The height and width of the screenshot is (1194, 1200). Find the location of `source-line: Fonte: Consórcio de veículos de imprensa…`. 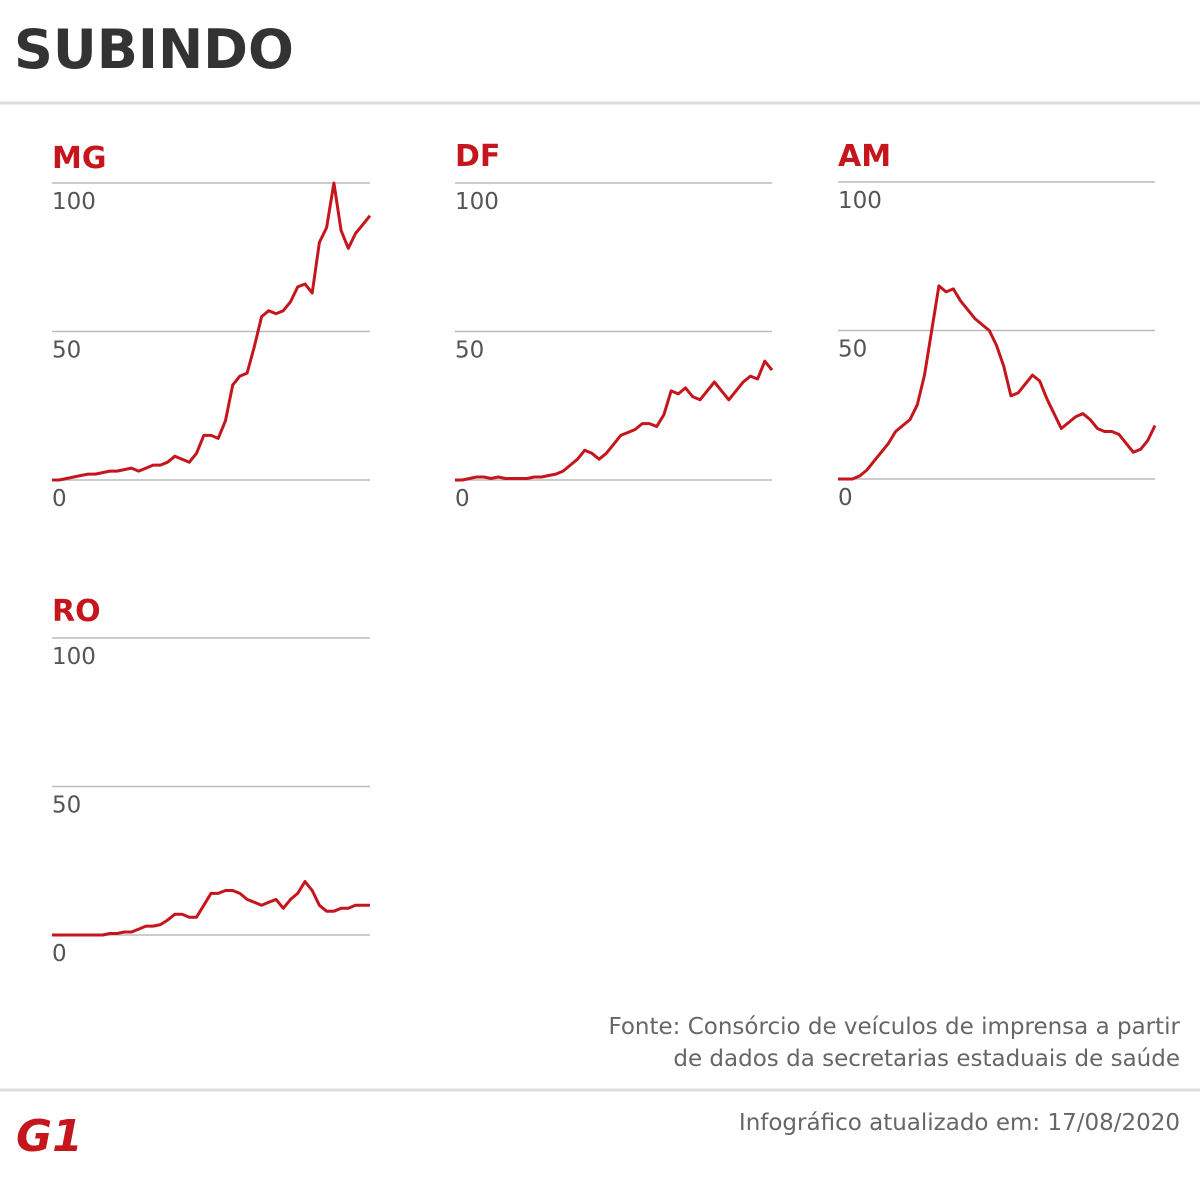

source-line: Fonte: Consórcio de veículos de imprensa… is located at coordinates (894, 1027).